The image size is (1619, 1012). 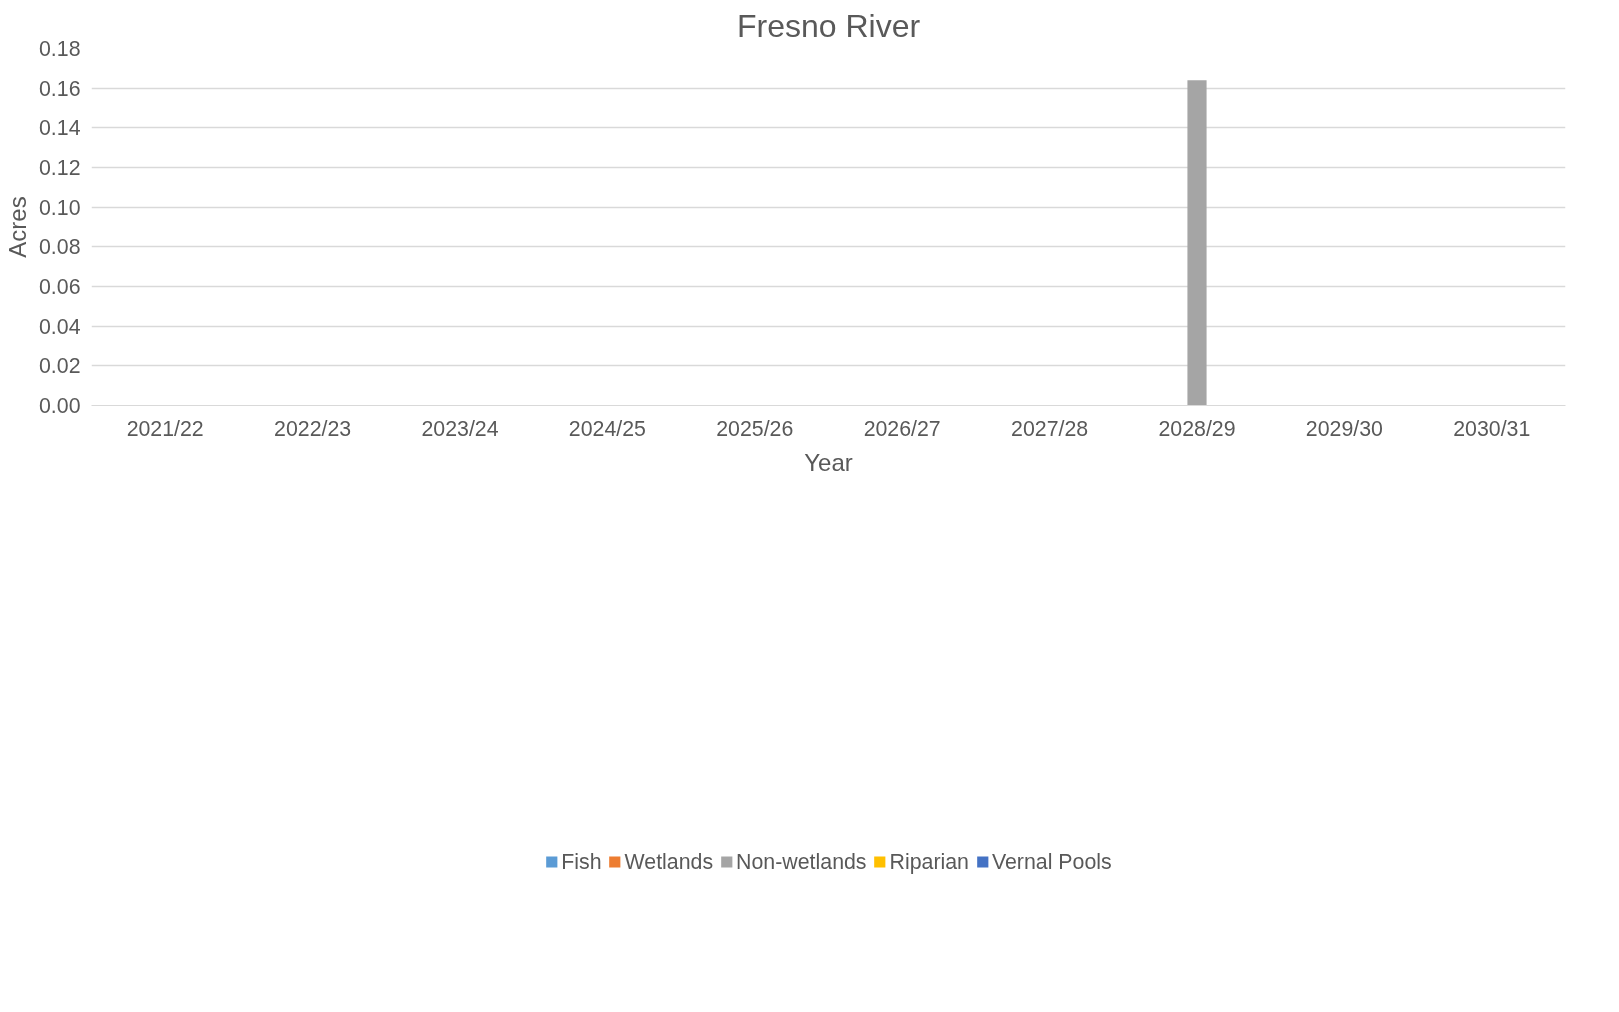 I want to click on y-axis-title: Acres, so click(x=17, y=227).